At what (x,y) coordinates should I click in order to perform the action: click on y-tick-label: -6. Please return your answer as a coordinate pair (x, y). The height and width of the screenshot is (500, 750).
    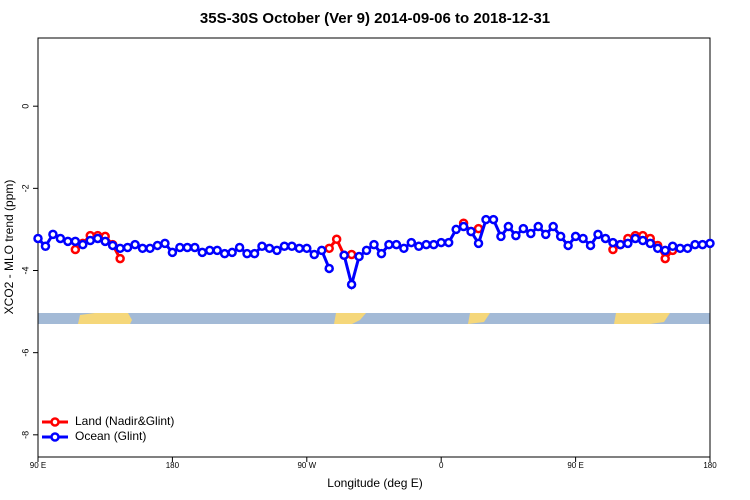
    Looking at the image, I should click on (25, 353).